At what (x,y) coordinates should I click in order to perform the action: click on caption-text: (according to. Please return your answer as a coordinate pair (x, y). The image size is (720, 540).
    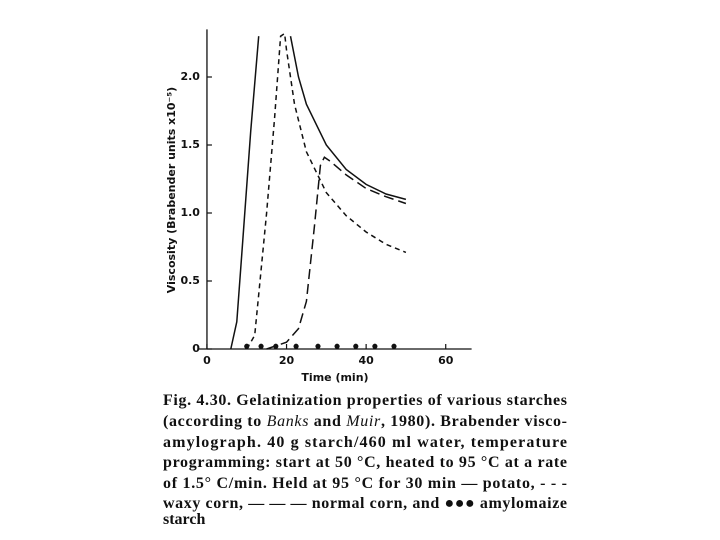
    Looking at the image, I should click on (214, 421).